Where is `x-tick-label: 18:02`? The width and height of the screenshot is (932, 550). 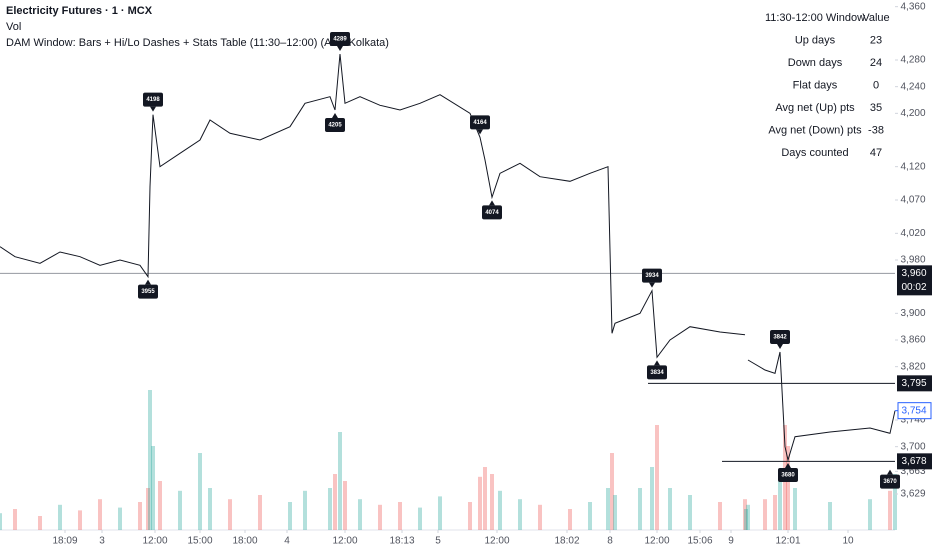
x-tick-label: 18:02 is located at coordinates (566, 541).